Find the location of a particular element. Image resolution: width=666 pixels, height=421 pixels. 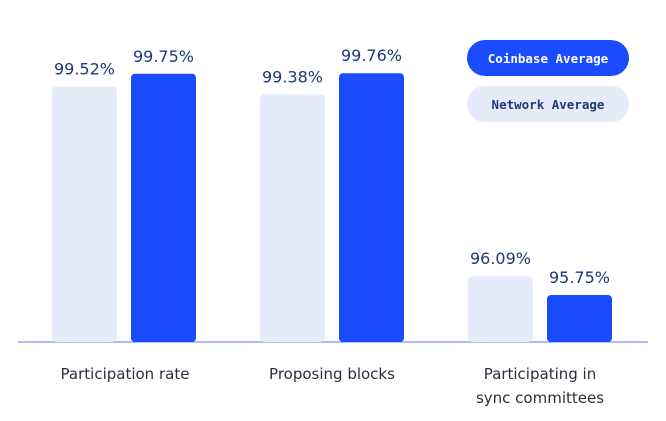

category-label: sync committees is located at coordinates (540, 398).